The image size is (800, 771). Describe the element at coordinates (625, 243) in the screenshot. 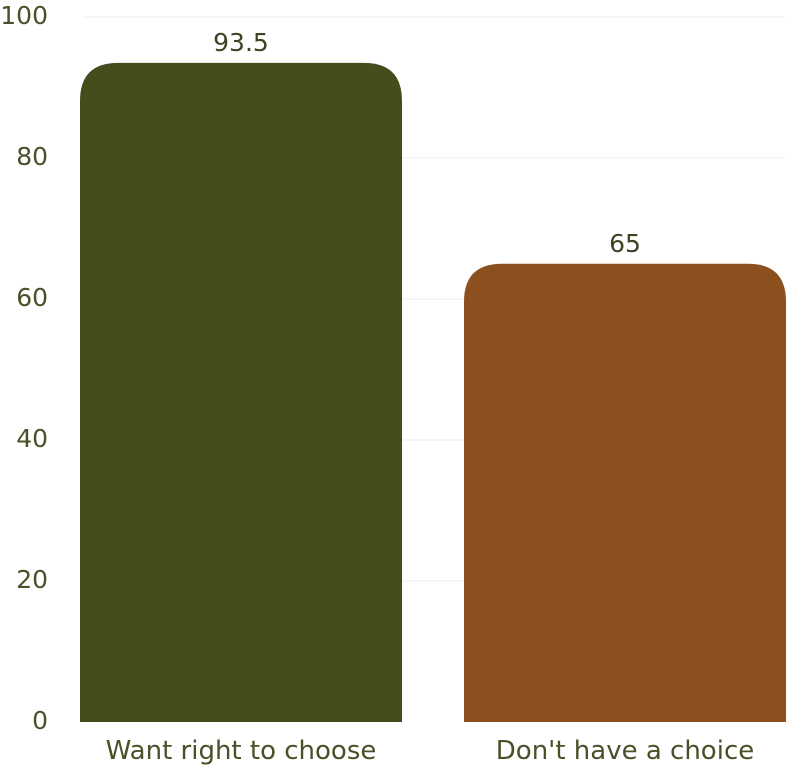

I see `data-label-2: 65` at that location.